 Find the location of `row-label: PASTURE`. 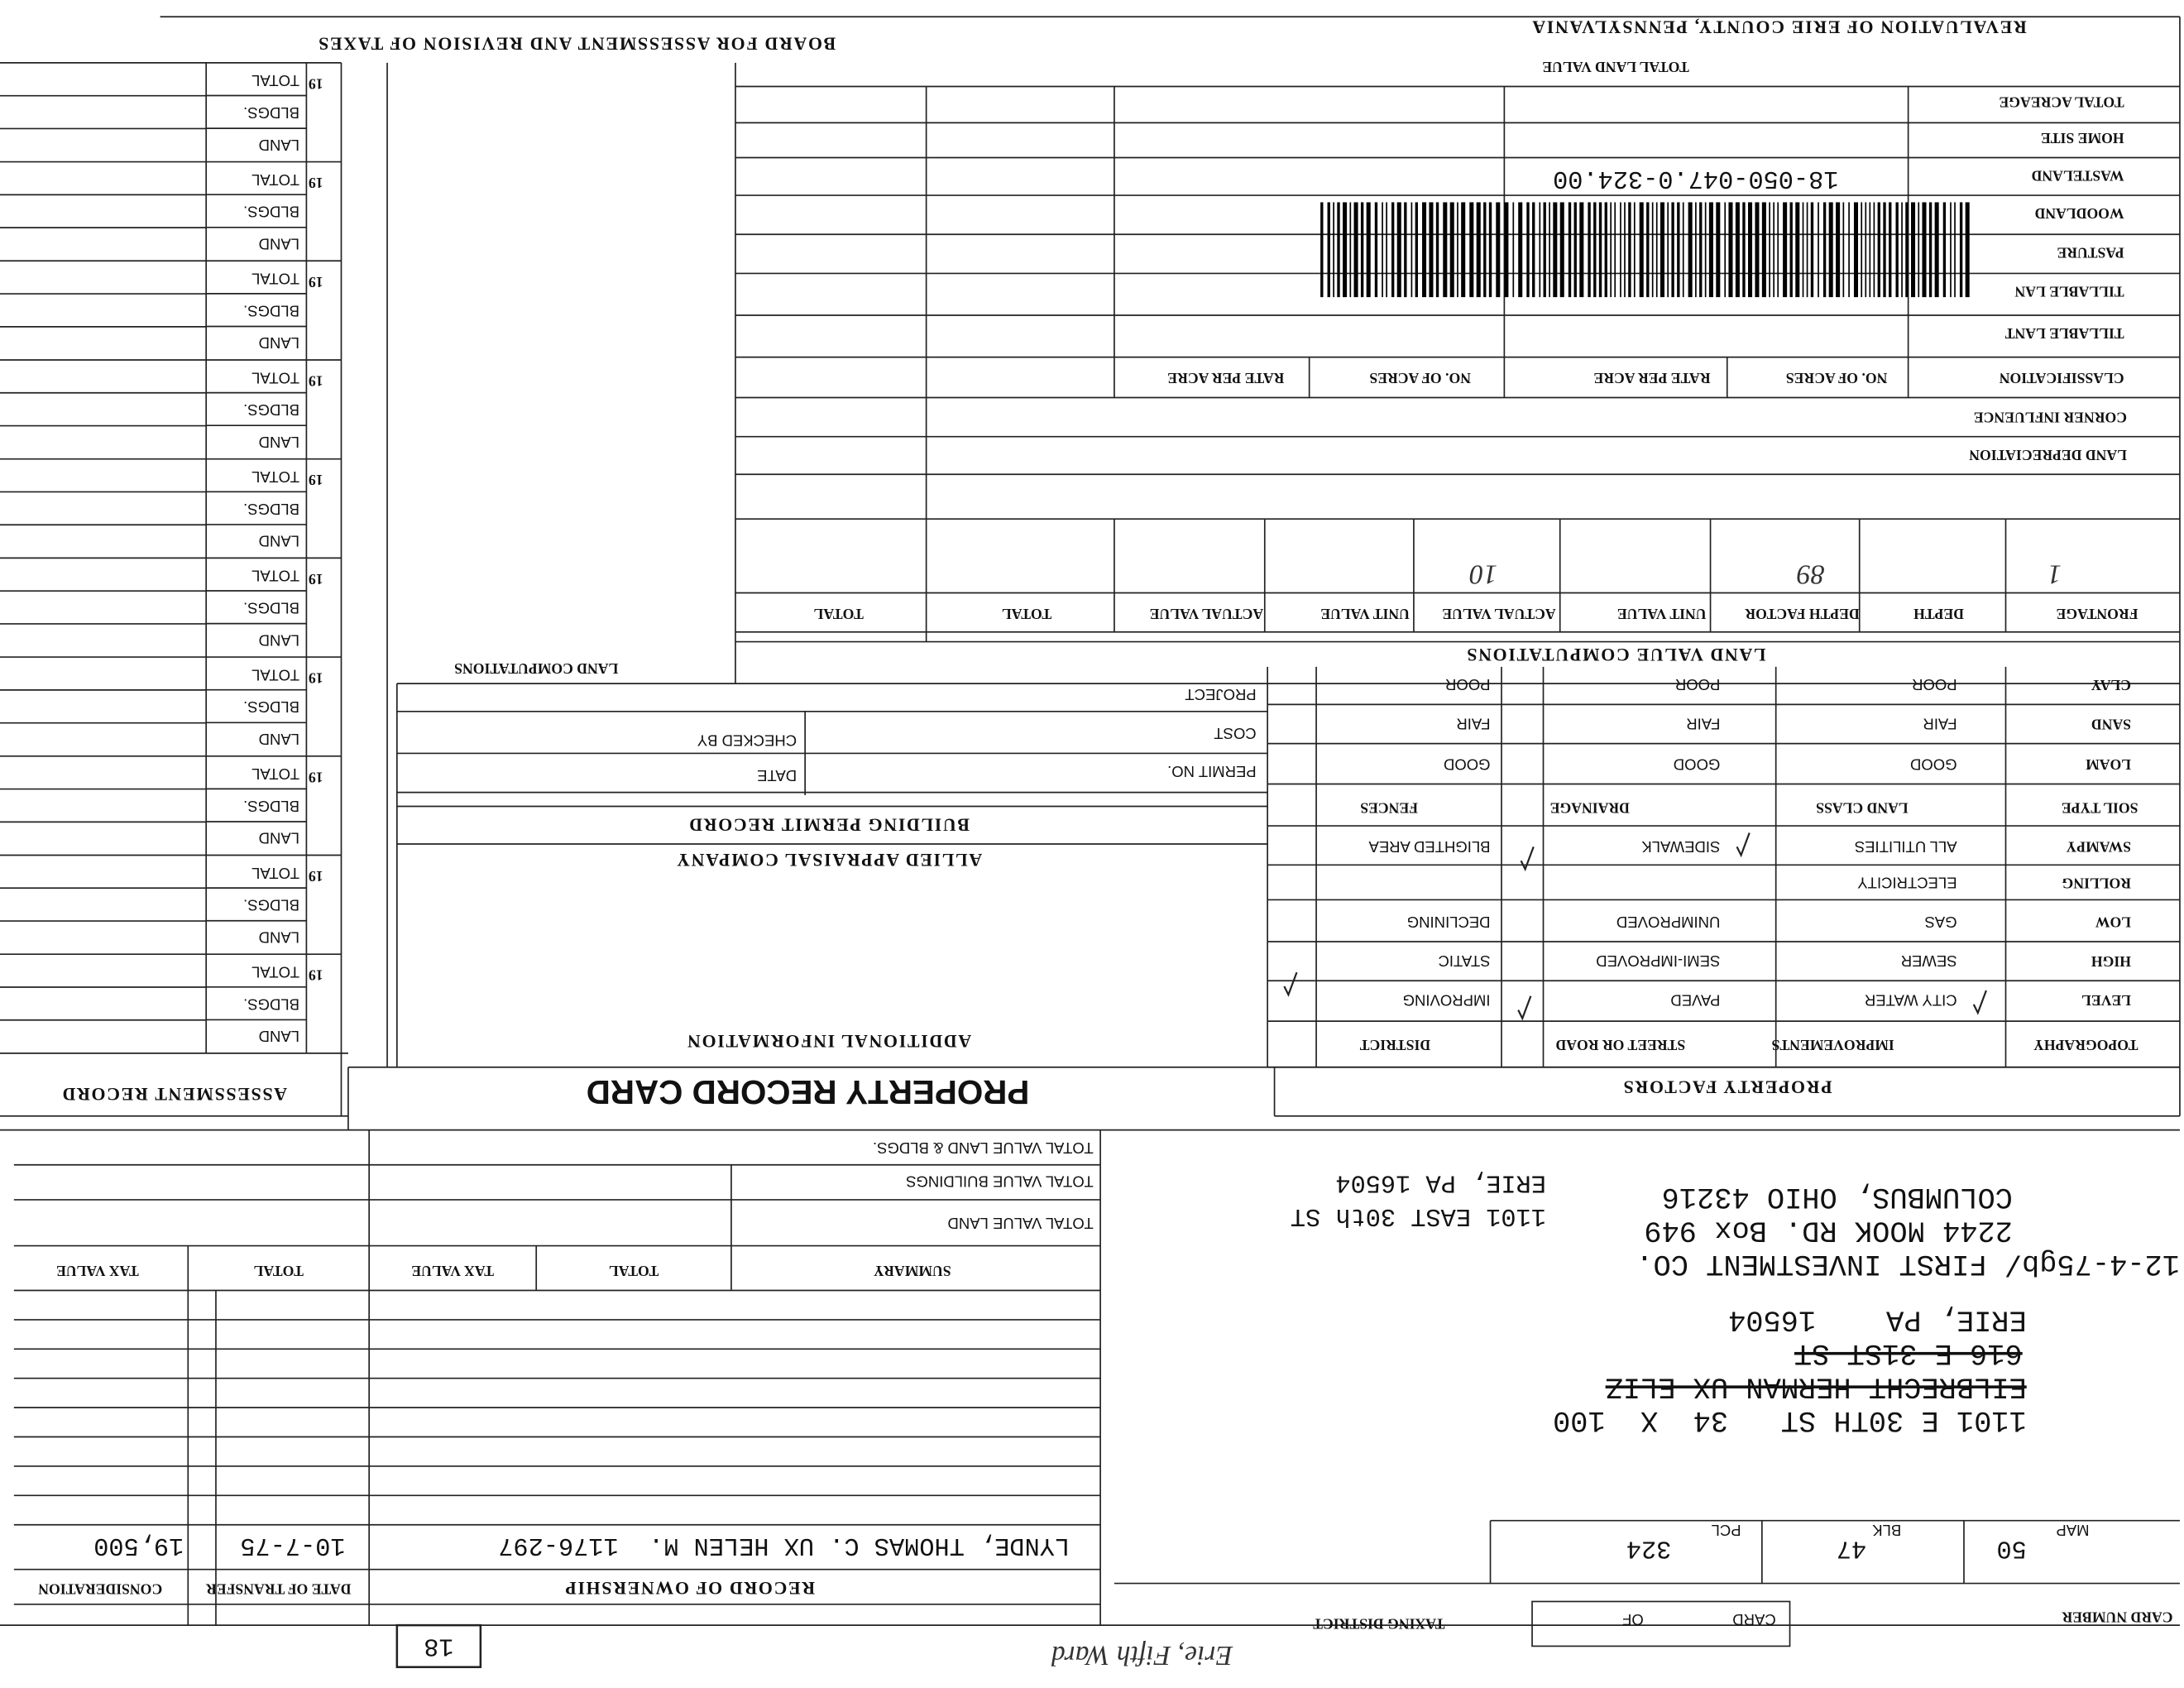

row-label: PASTURE is located at coordinates (2090, 252).